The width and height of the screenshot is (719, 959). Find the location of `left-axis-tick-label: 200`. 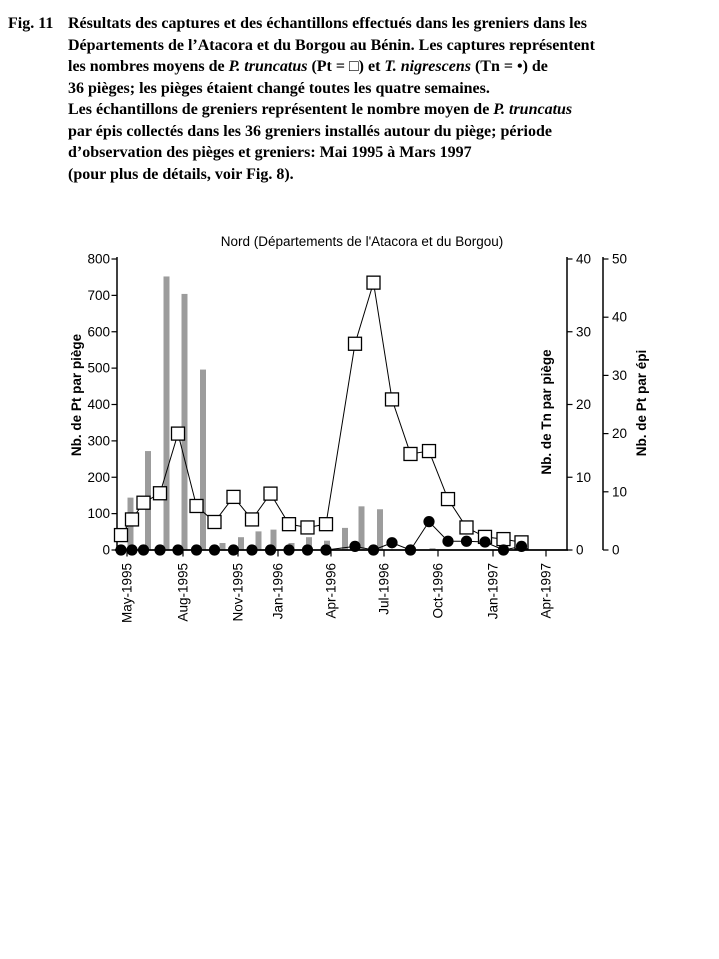

left-axis-tick-label: 200 is located at coordinates (98, 477).